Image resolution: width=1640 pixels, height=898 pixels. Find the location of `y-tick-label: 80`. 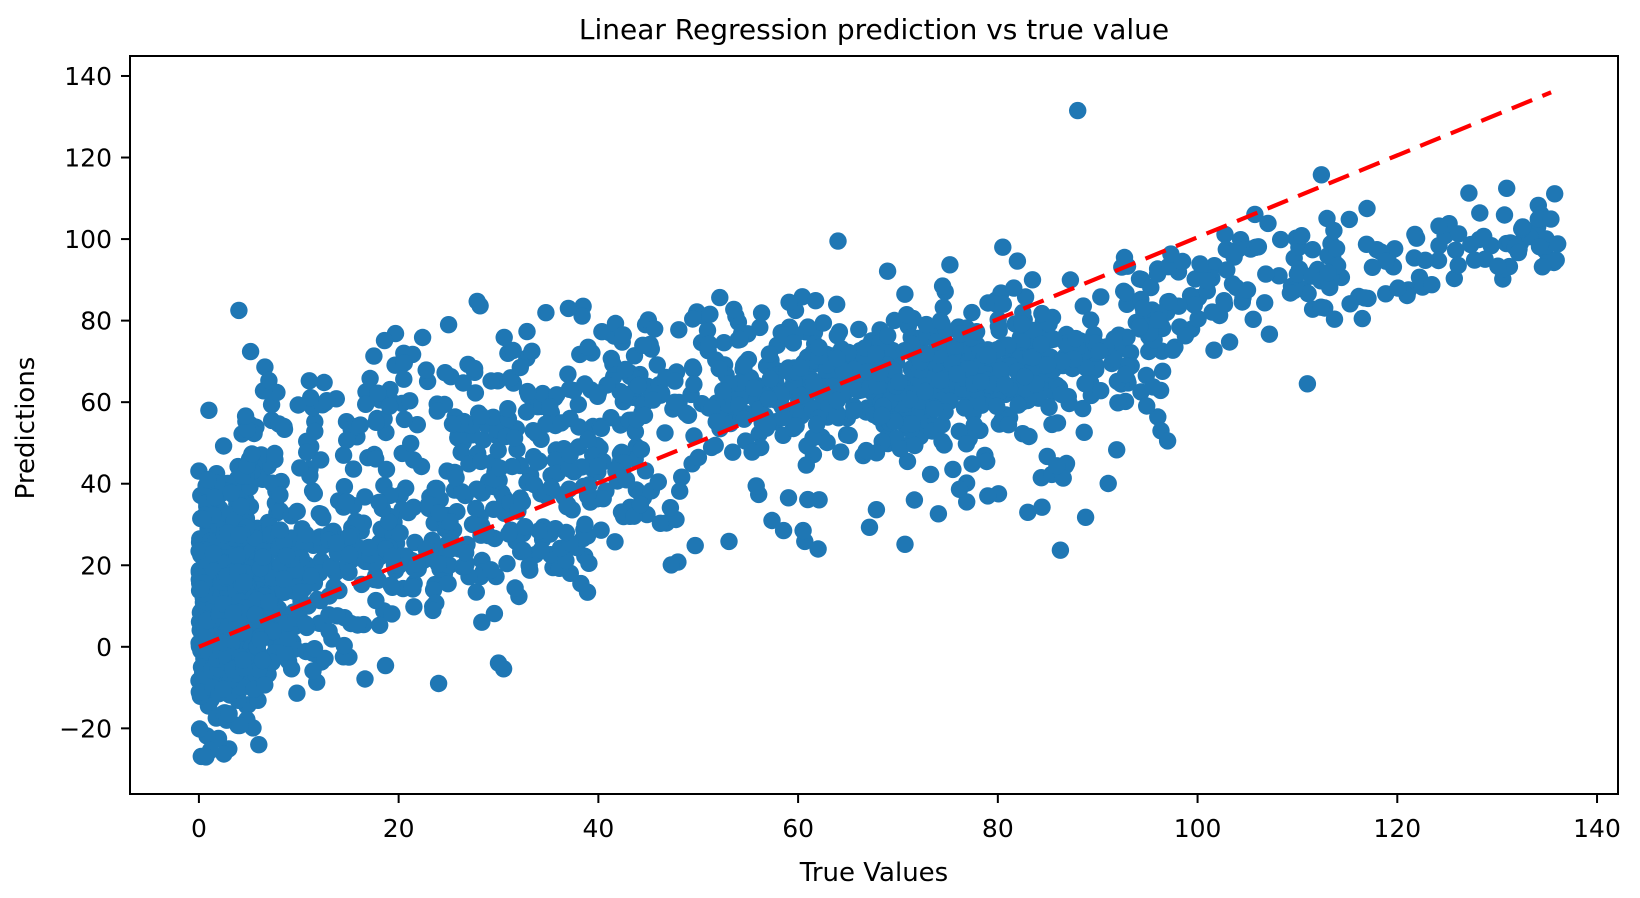

y-tick-label: 80 is located at coordinates (96, 321).